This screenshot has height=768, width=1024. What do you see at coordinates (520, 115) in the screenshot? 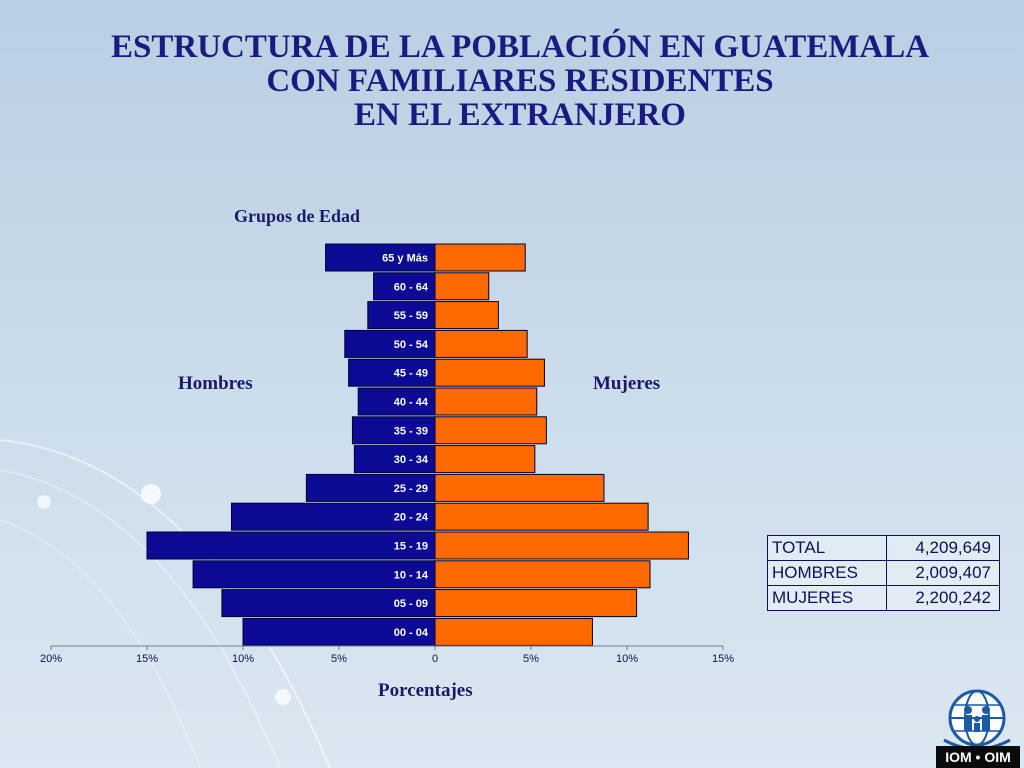
I see `title-line-3: EN EL EXTRANJERO` at bounding box center [520, 115].